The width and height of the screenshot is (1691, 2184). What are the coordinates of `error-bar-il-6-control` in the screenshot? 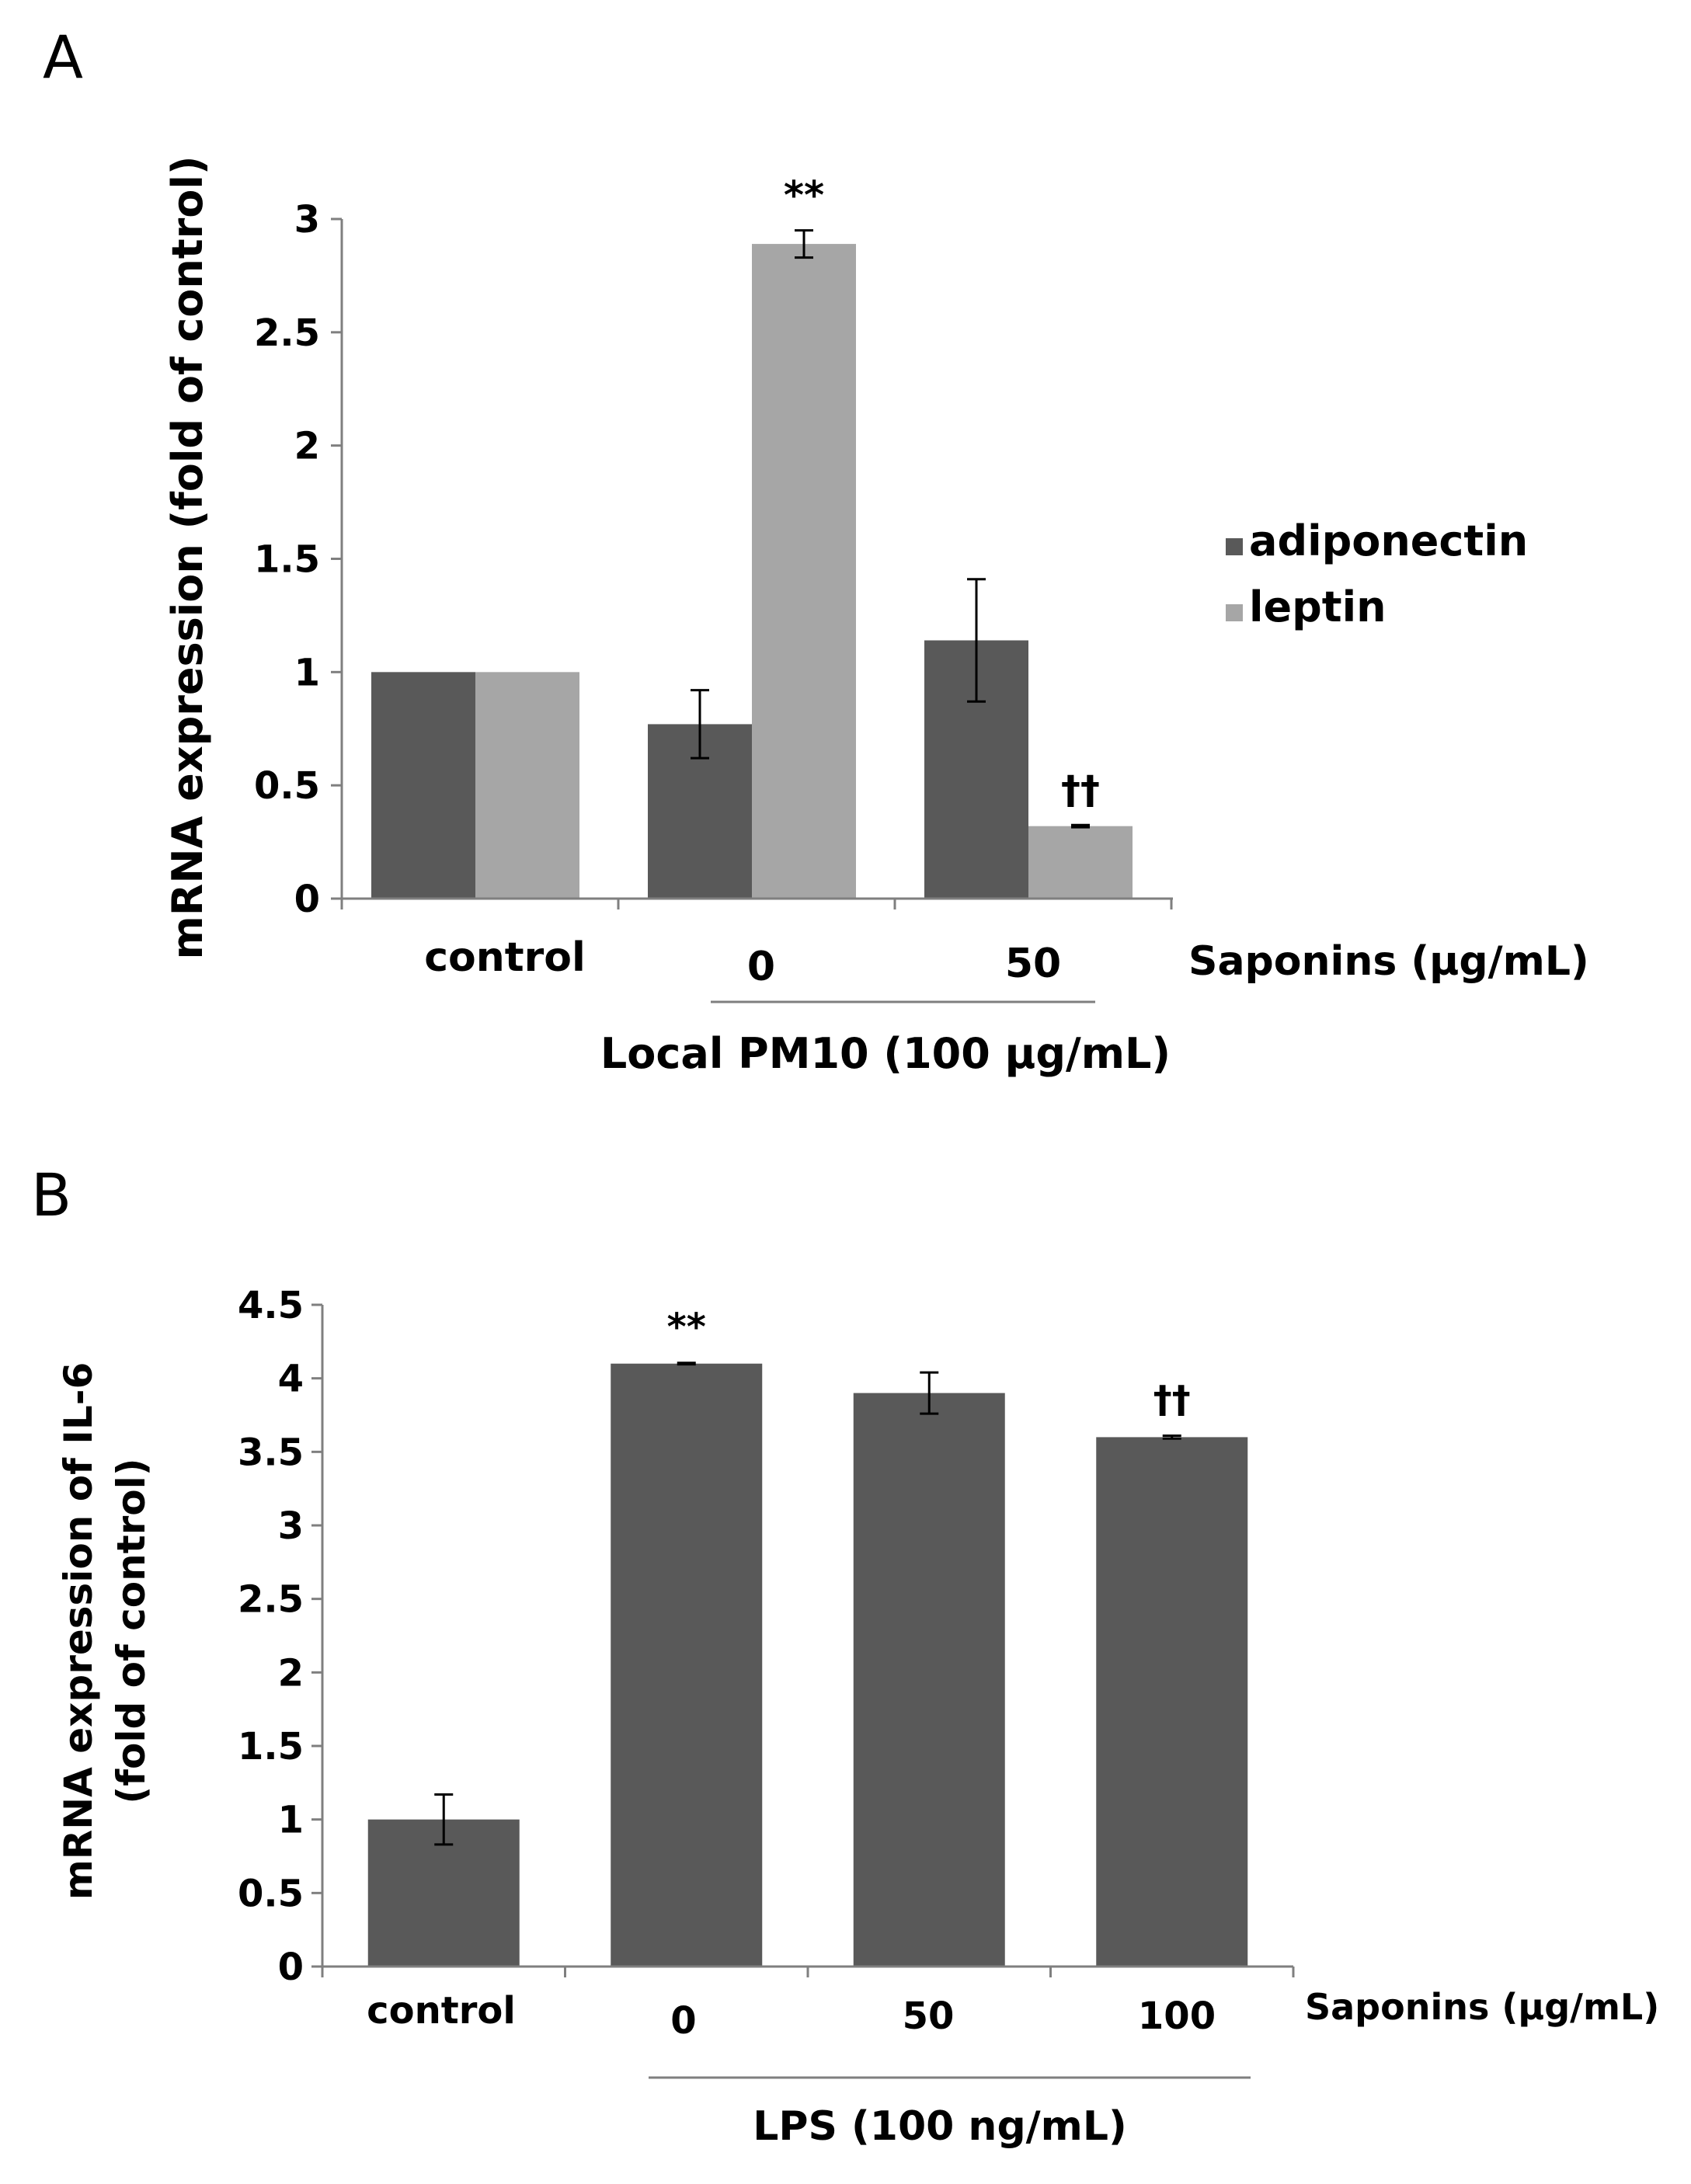 It's located at (444, 1819).